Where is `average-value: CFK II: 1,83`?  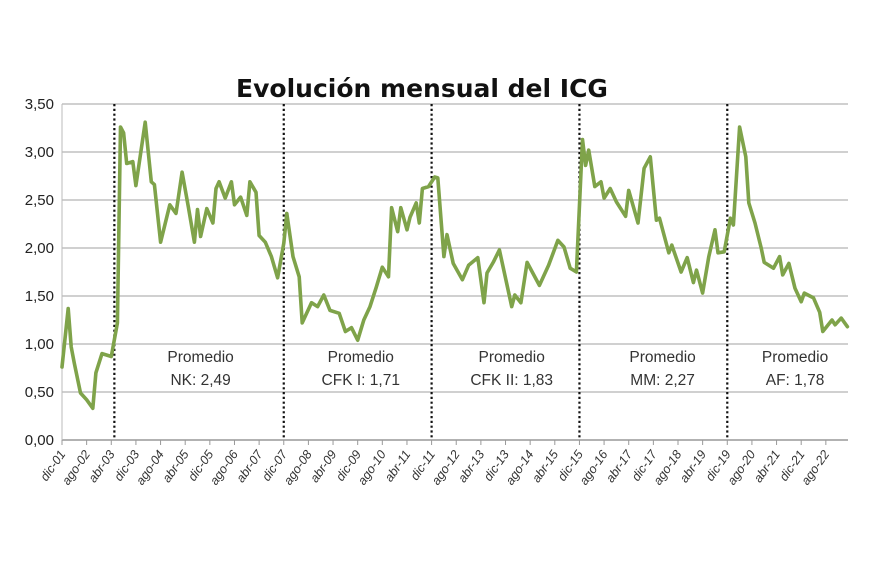
average-value: CFK II: 1,83 is located at coordinates (511, 380).